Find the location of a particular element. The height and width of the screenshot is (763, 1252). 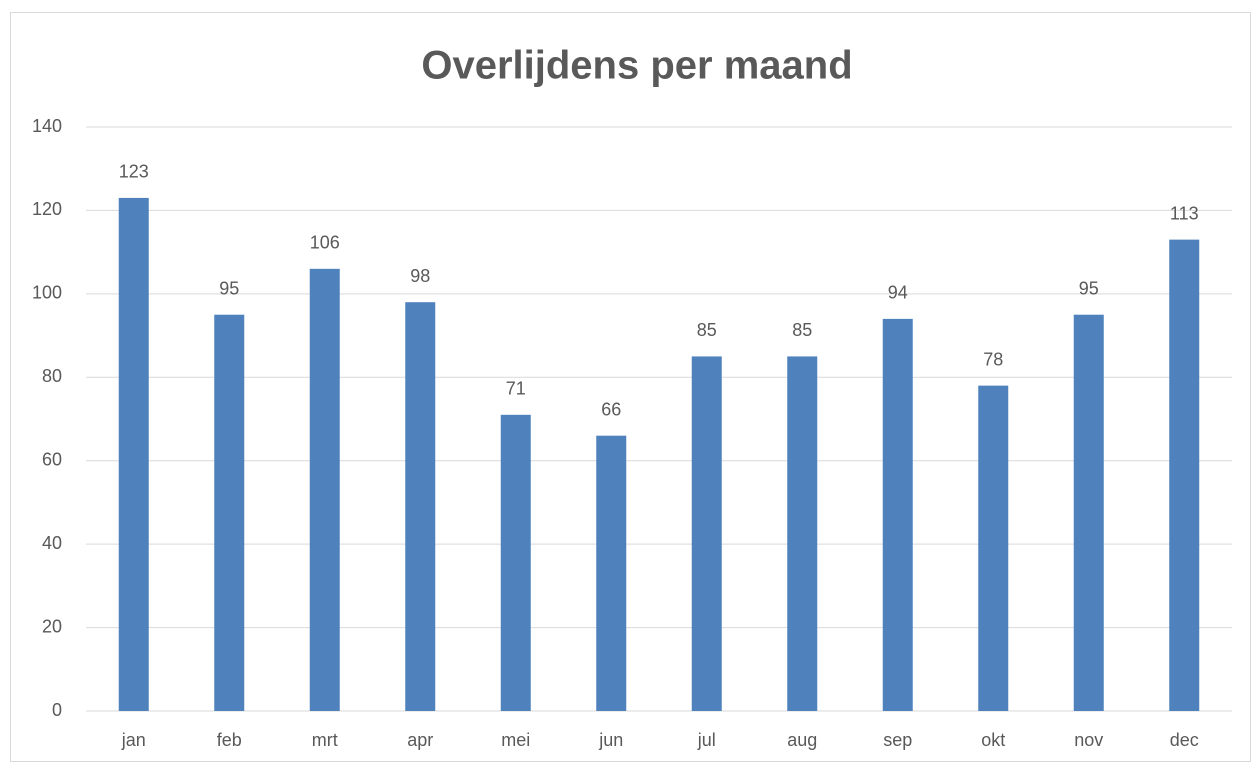

x-tick-label: sep is located at coordinates (897, 740).